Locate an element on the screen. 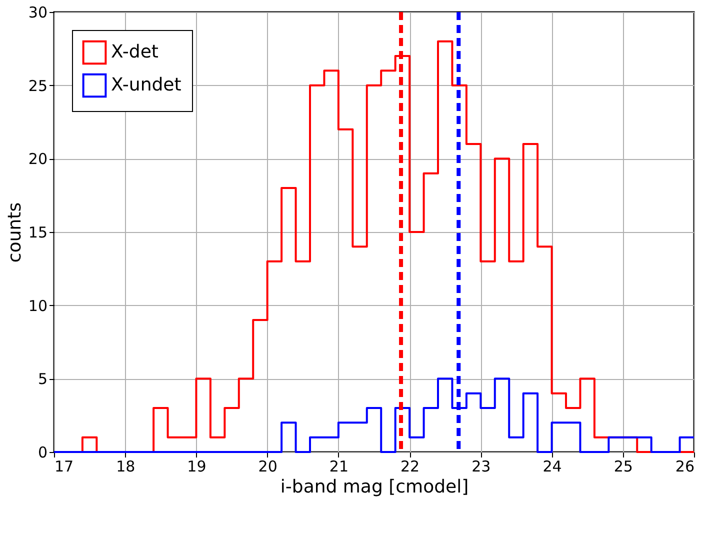 Image resolution: width=720 pixels, height=533 pixels. x-tick-label: 20 is located at coordinates (268, 467).